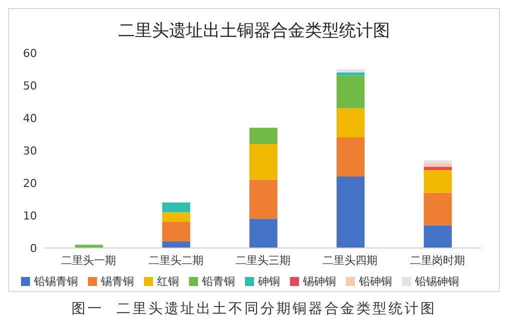 This screenshot has width=508, height=325. What do you see at coordinates (30, 183) in the screenshot?
I see `y-tick-label: 20` at bounding box center [30, 183].